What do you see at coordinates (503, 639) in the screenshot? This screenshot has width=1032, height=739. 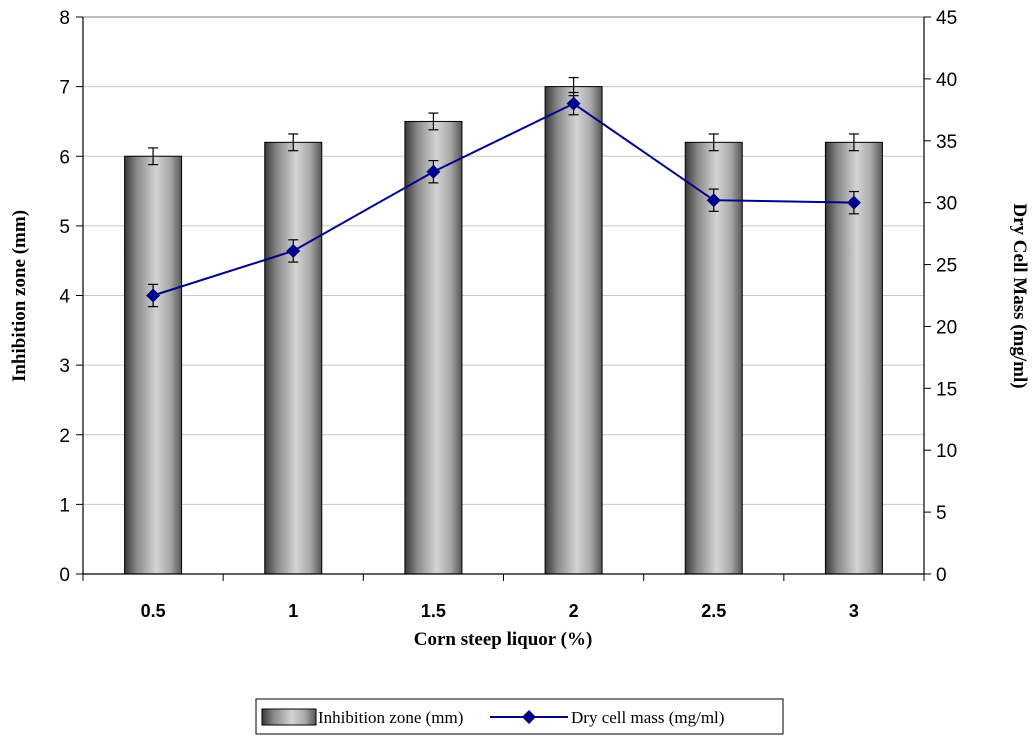 I see `x-axis-title: Corn steep liquor (%)` at bounding box center [503, 639].